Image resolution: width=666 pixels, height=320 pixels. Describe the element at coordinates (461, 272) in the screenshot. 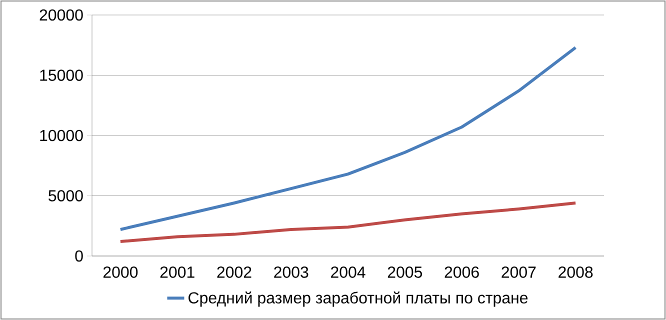

I see `x-tick-label: 2006` at that location.